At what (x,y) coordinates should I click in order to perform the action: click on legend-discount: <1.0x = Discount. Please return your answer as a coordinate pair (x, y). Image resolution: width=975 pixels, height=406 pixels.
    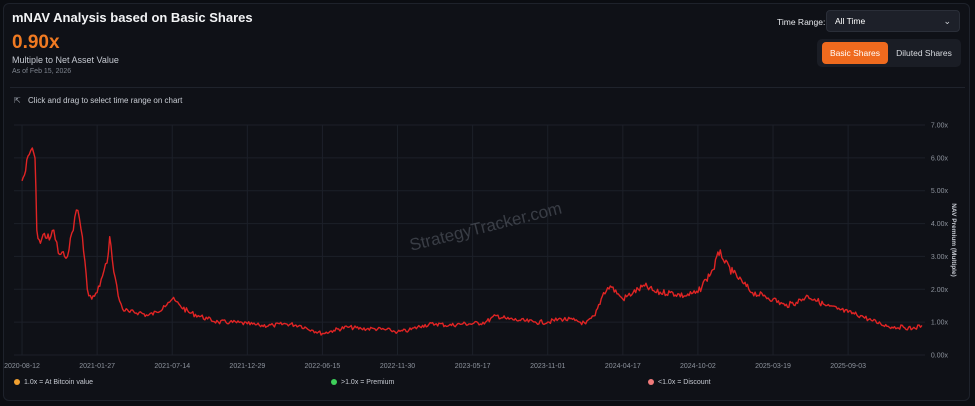
    Looking at the image, I should click on (679, 382).